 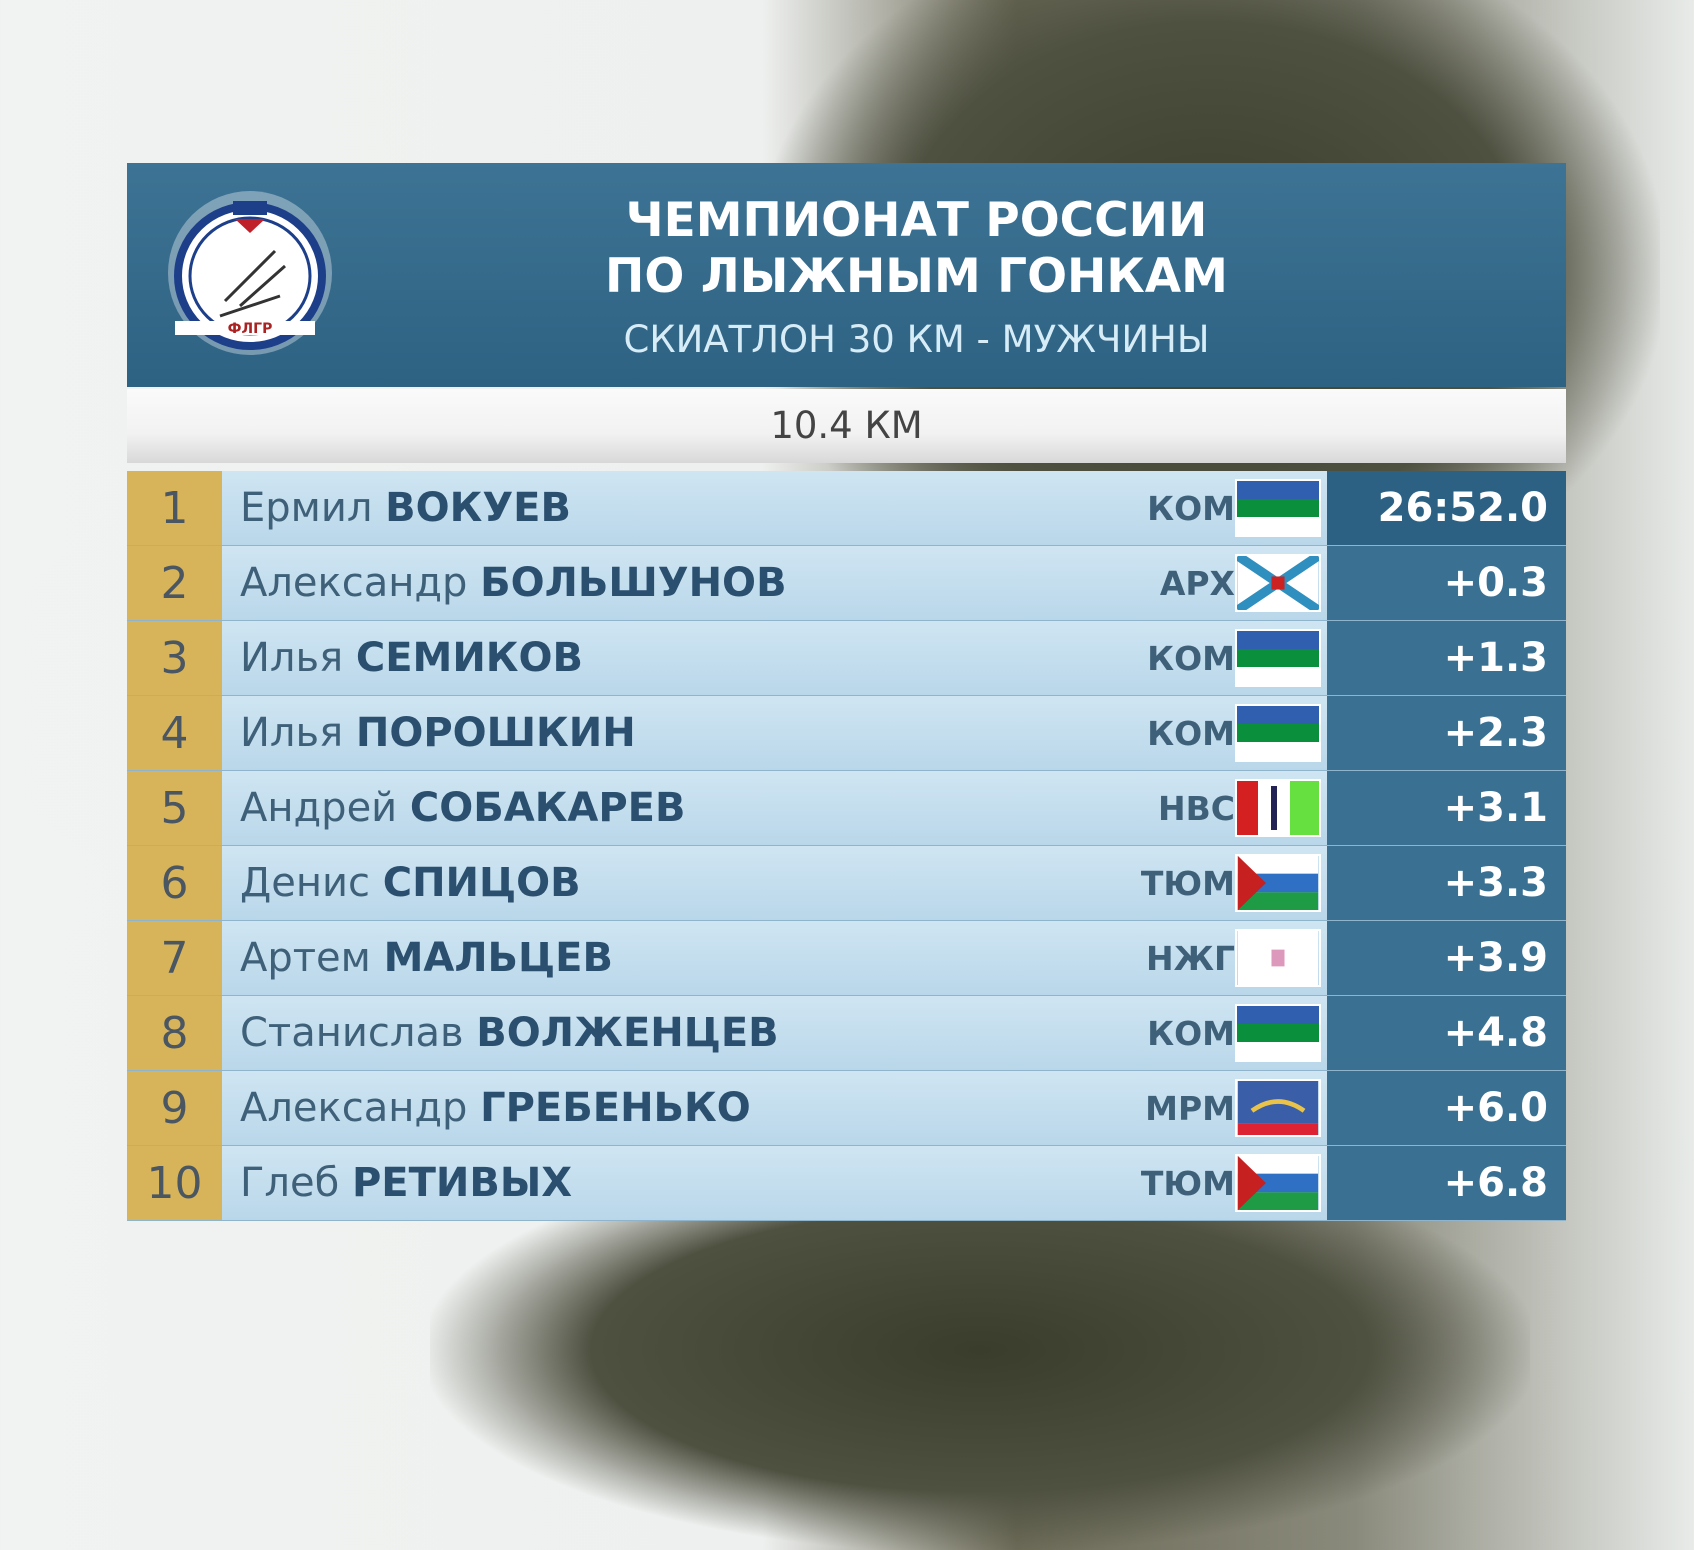 I want to click on last-name: БОЛЬШУНОВ, so click(x=633, y=583).